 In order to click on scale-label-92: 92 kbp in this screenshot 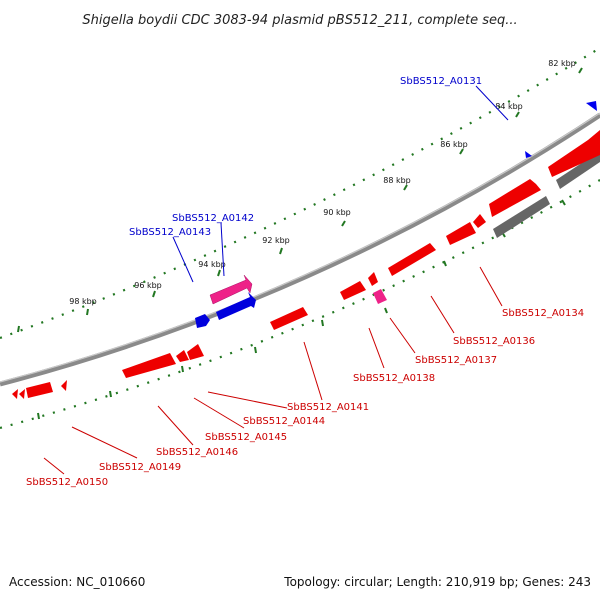, I will do `click(276, 240)`.